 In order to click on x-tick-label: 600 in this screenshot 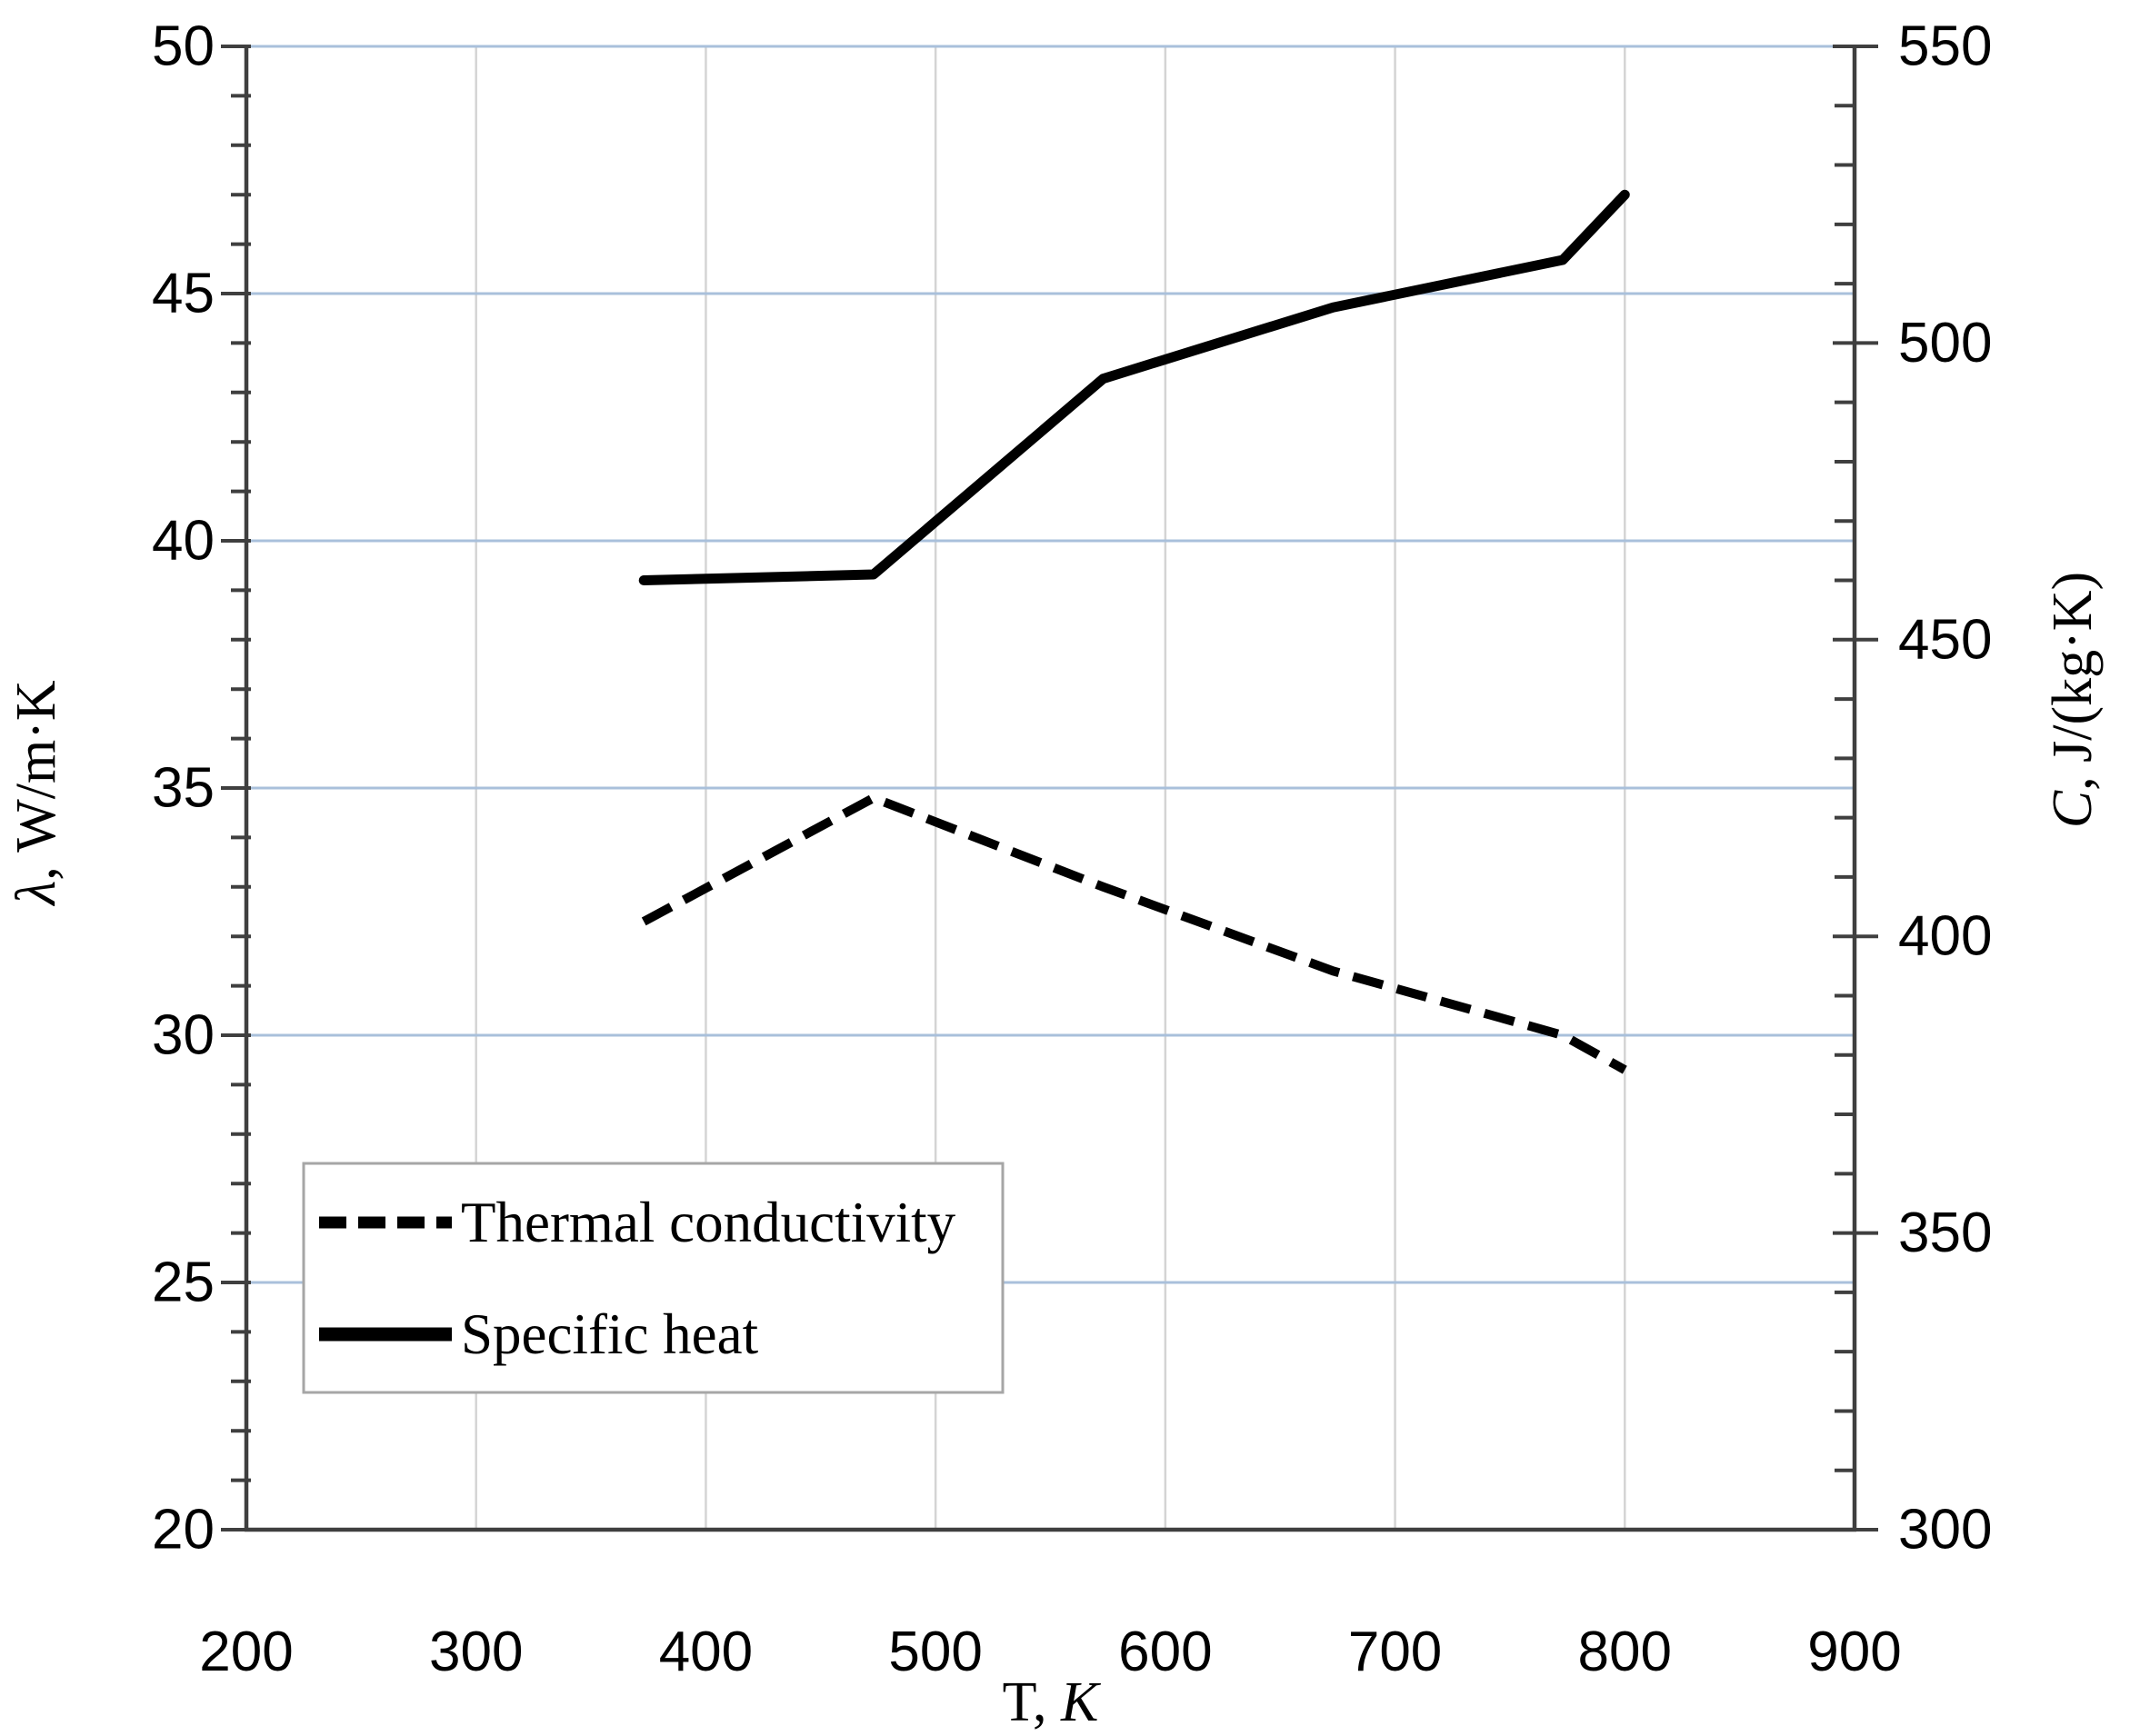, I will do `click(1165, 1652)`.